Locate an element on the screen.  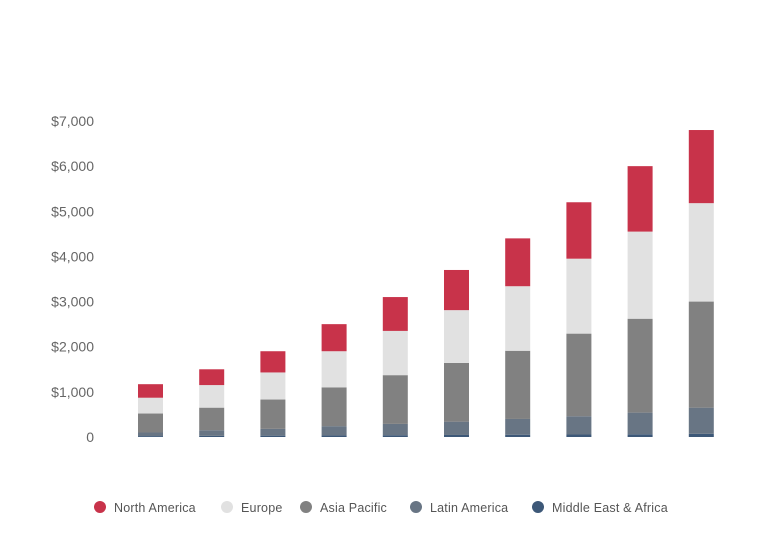
y-tick-label: 0 is located at coordinates (90, 437).